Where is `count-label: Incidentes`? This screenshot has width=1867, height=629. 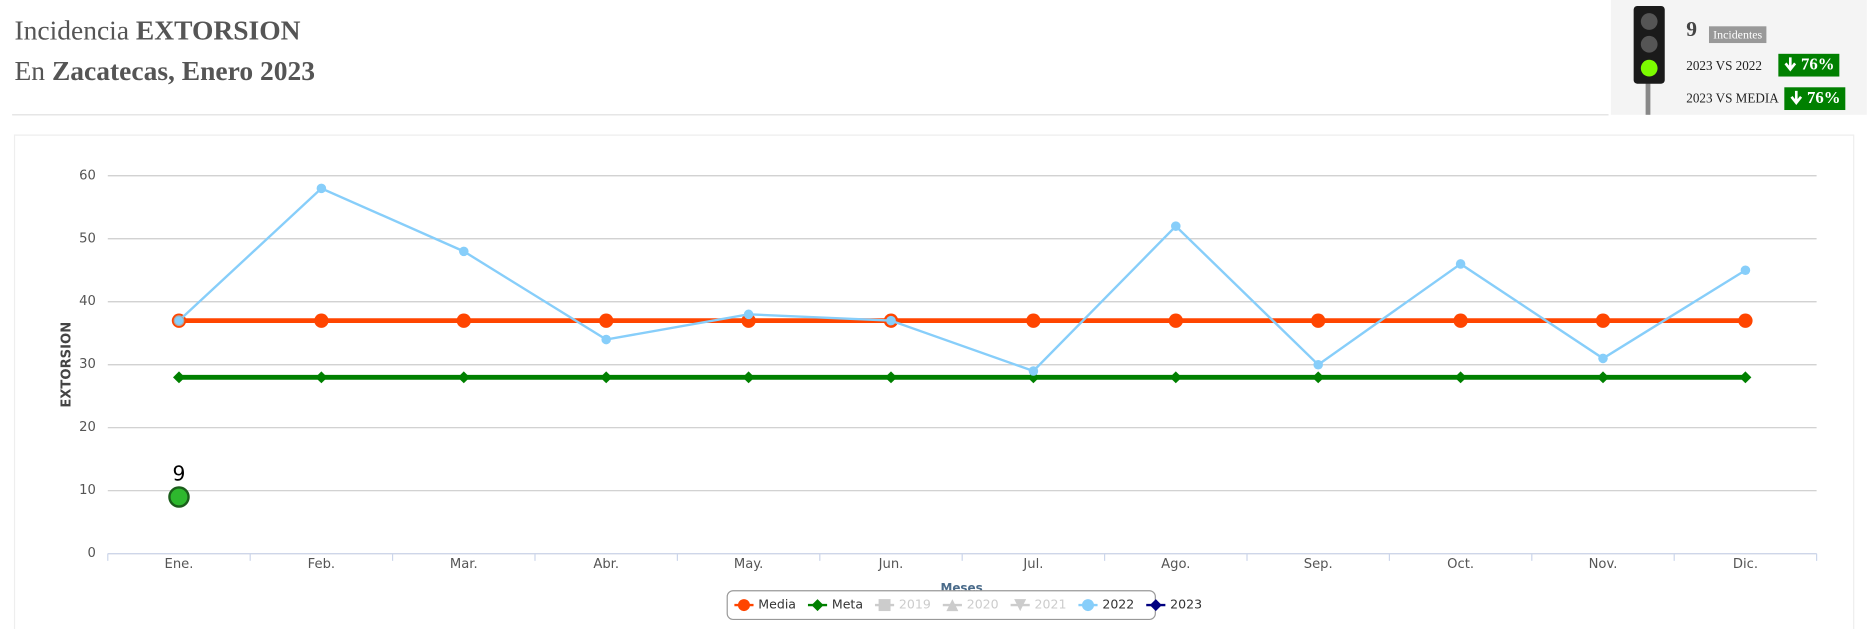 count-label: Incidentes is located at coordinates (1737, 35).